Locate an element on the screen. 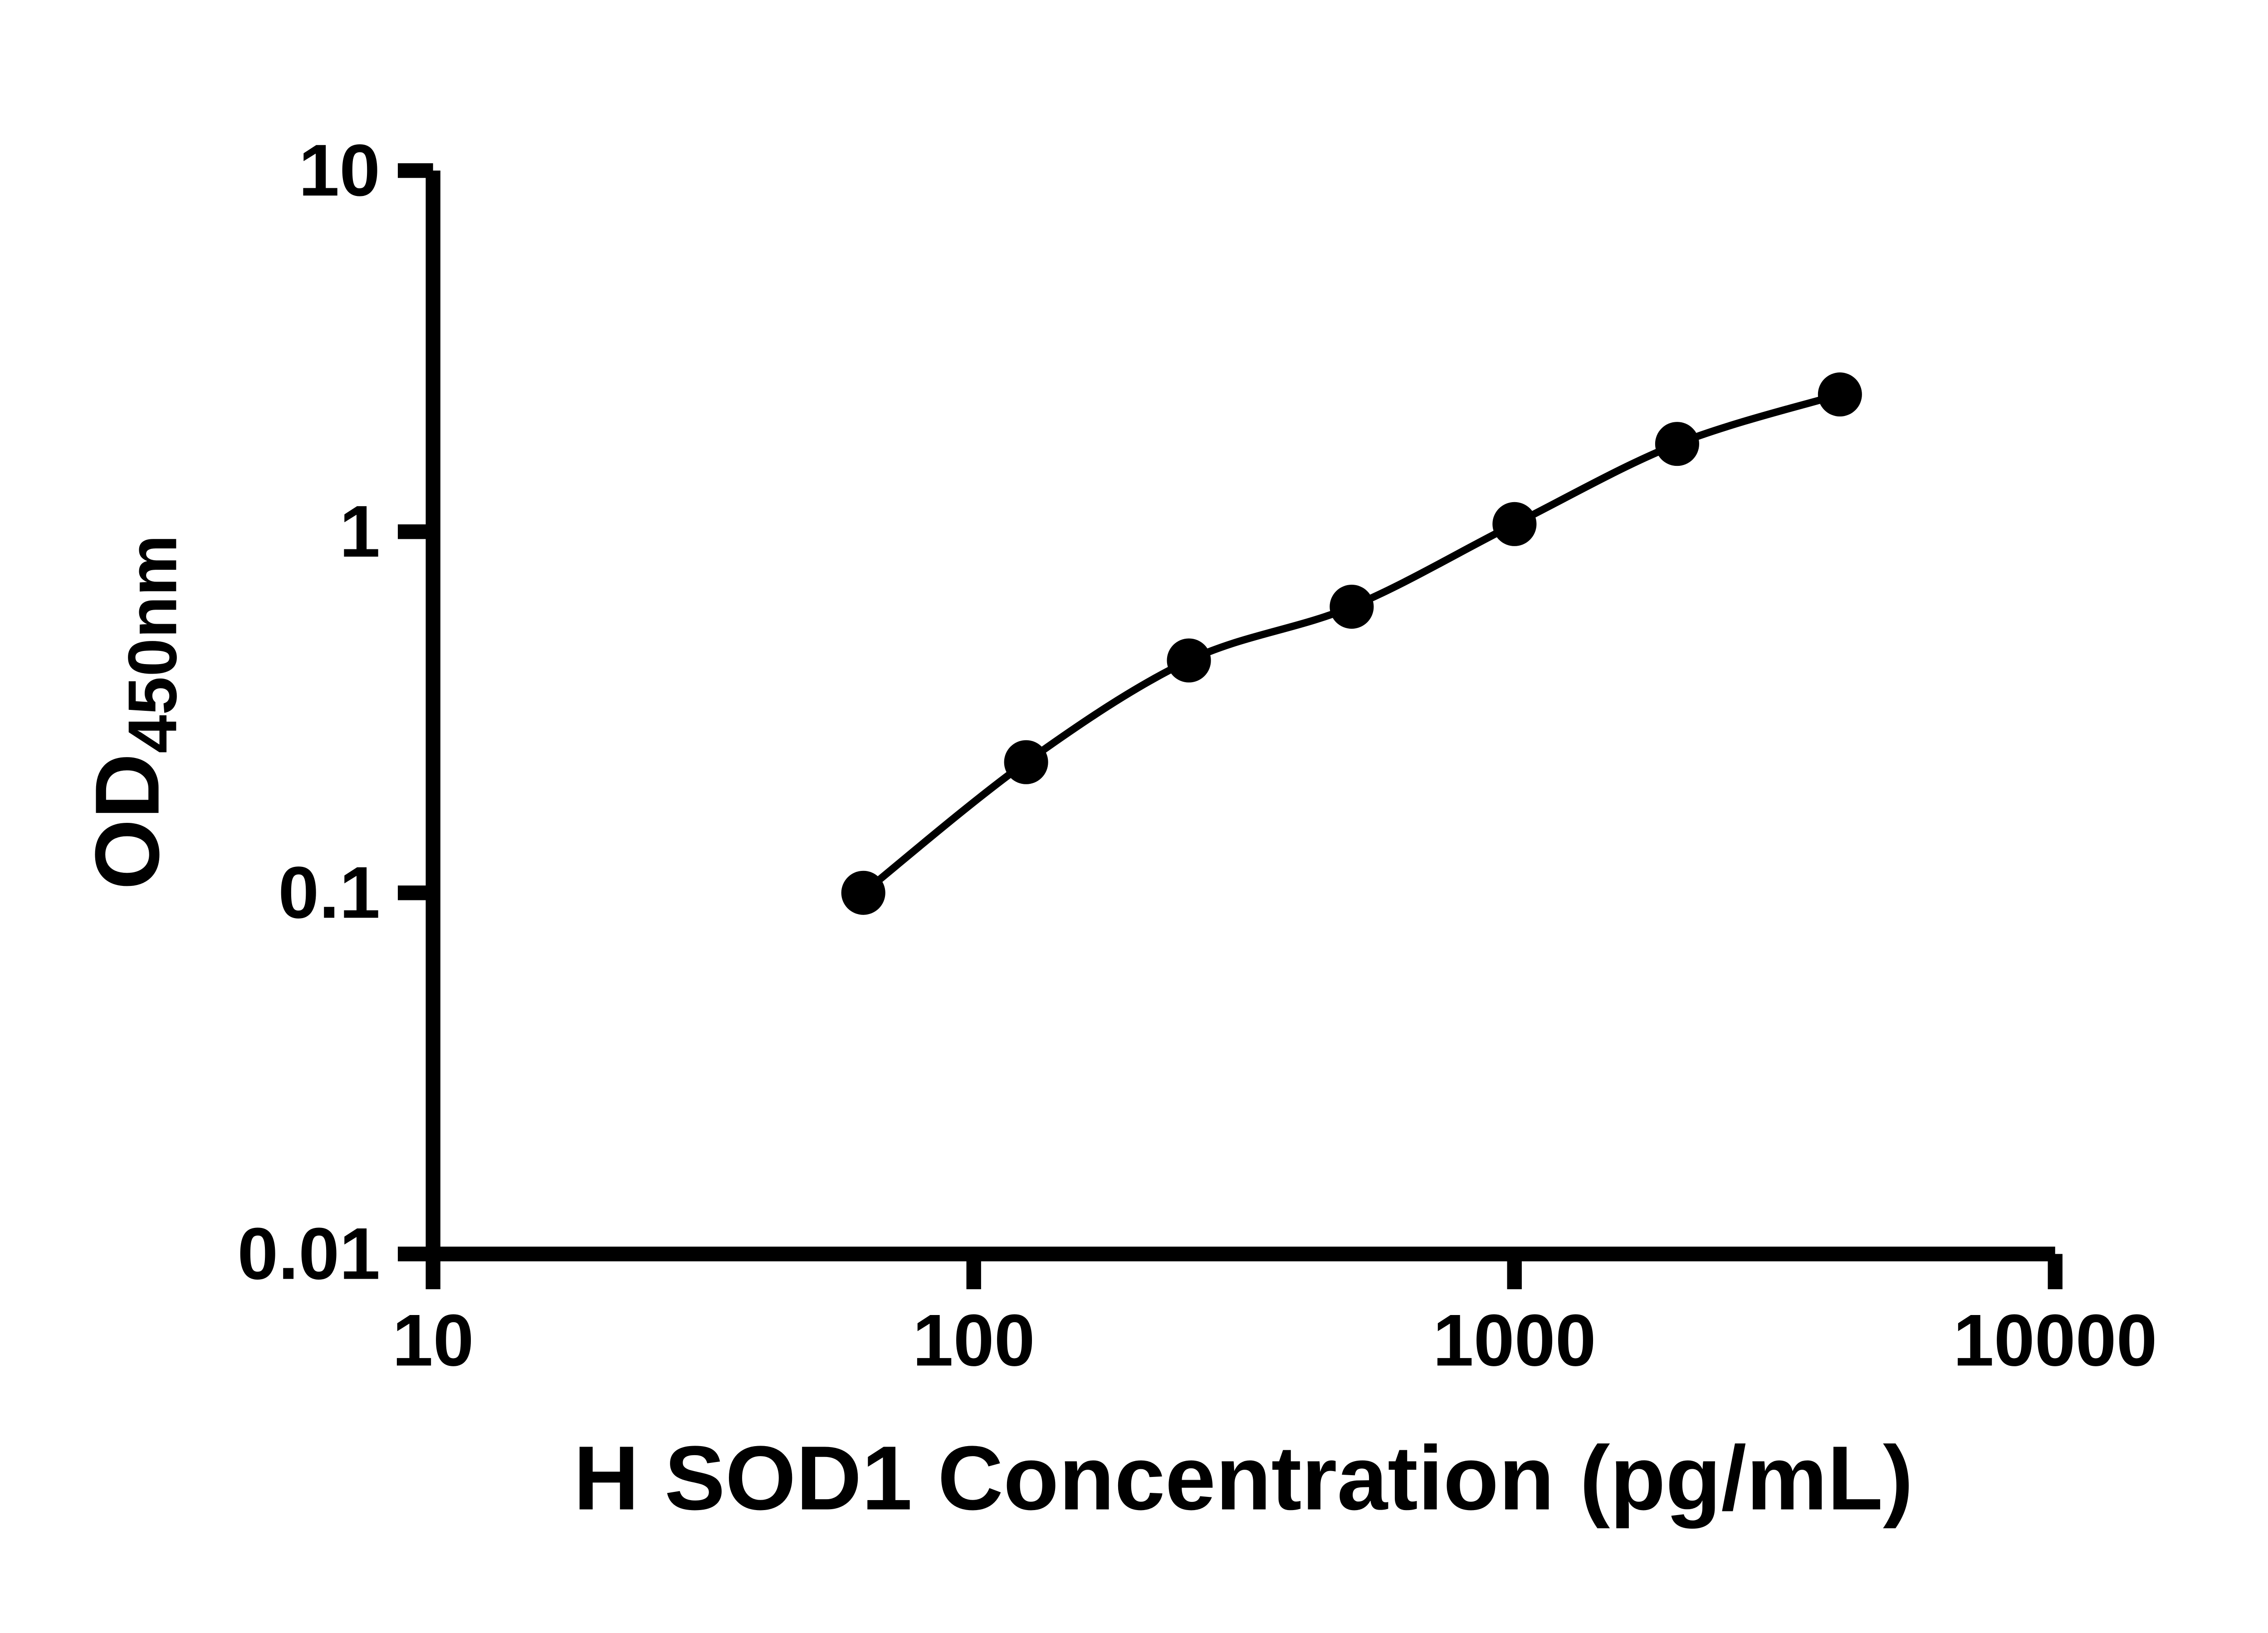  y-axis-title: OD450nm is located at coordinates (133, 712).